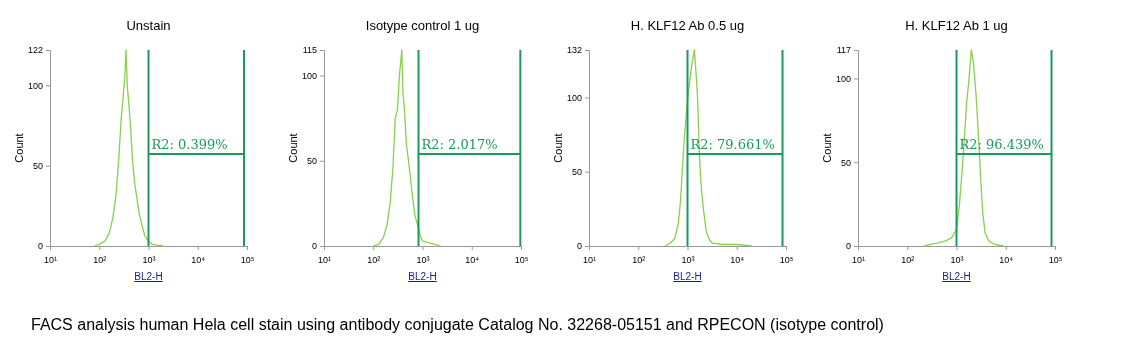  Describe the element at coordinates (843, 50) in the screenshot. I see `y-tick-label: 117` at that location.